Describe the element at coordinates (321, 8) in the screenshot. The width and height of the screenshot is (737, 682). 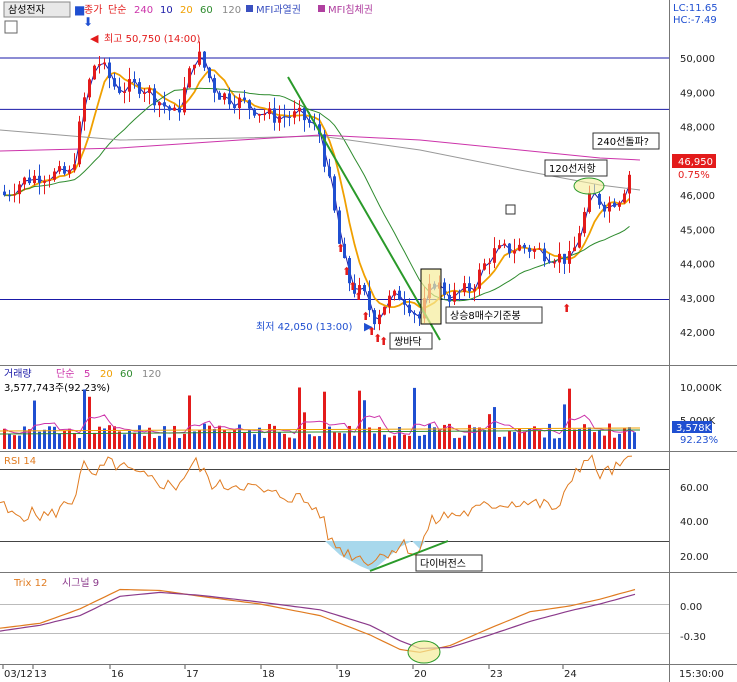
I see `mfi-out-swatch` at that location.